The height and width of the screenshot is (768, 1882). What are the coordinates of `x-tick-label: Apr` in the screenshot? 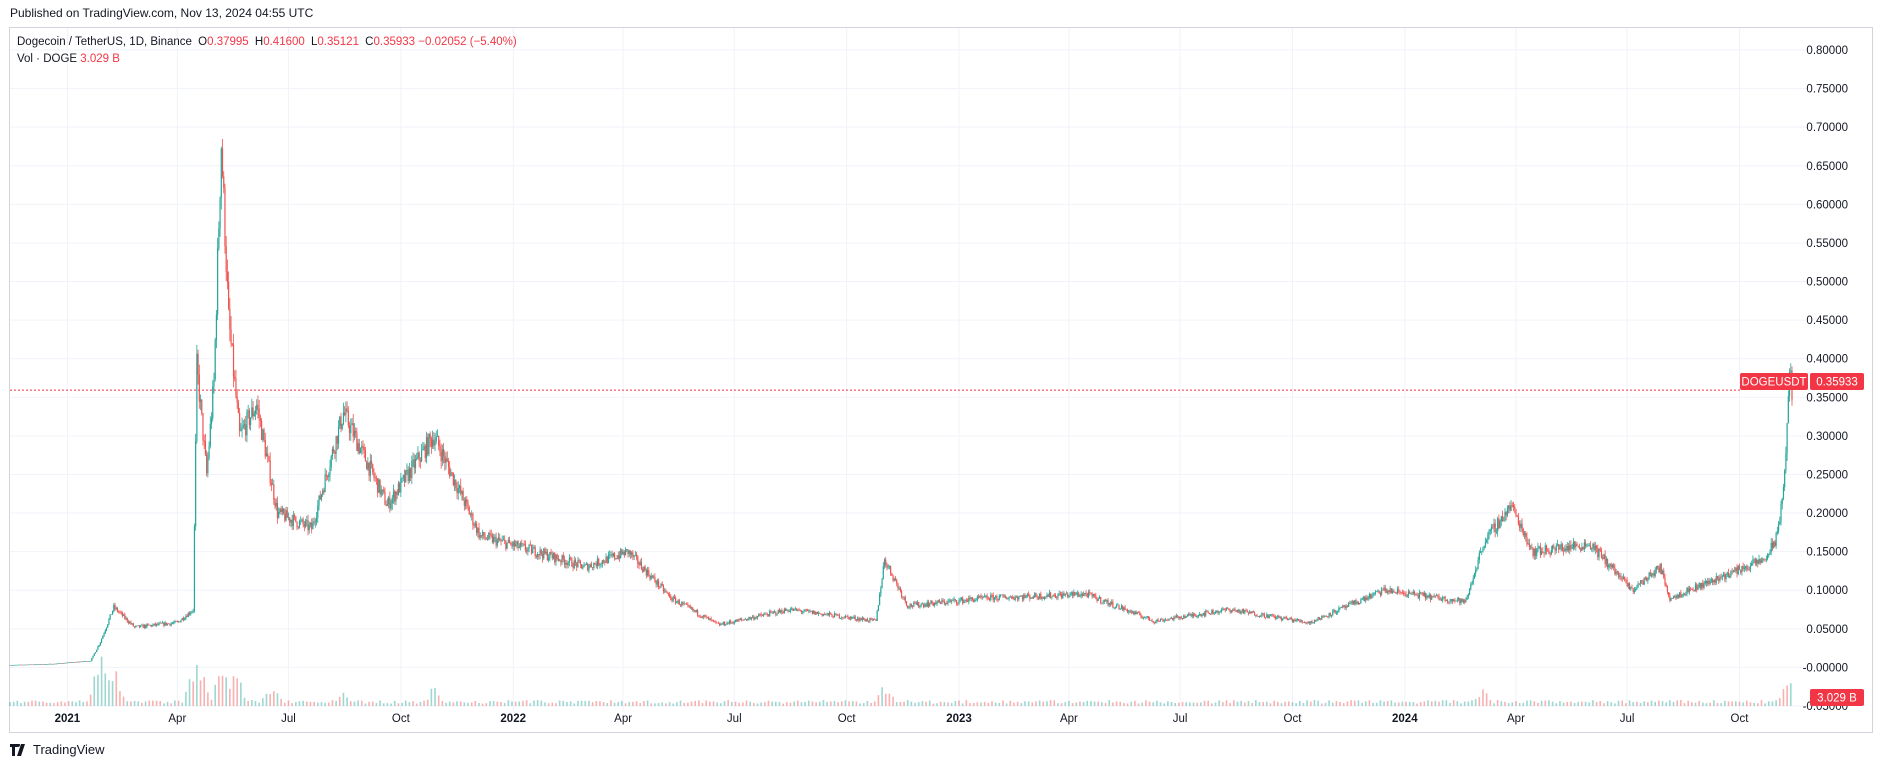 It's located at (1516, 719).